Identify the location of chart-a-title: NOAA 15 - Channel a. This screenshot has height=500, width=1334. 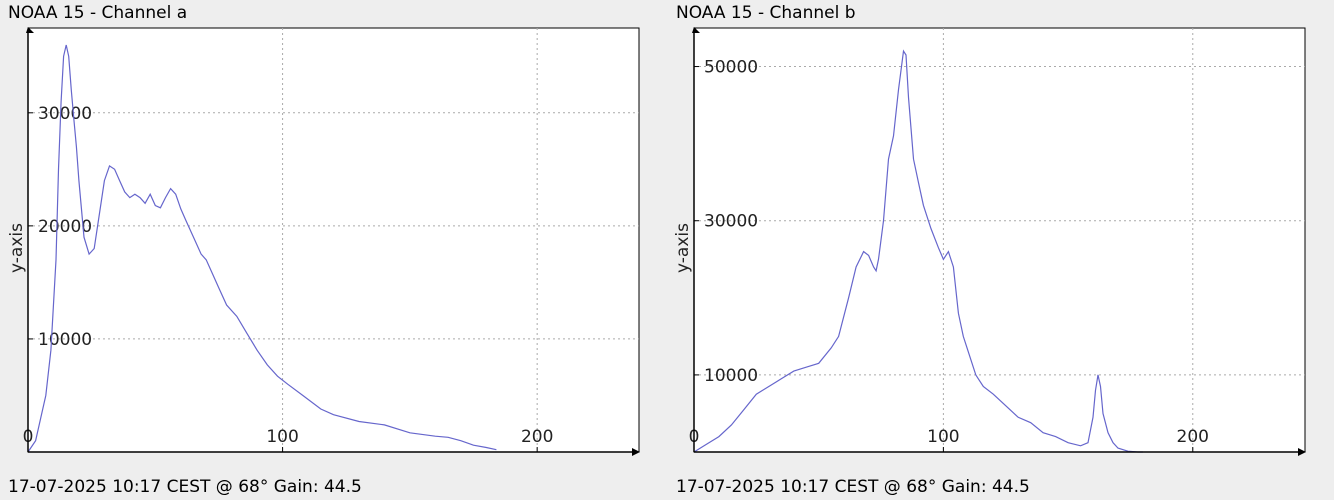
(98, 13).